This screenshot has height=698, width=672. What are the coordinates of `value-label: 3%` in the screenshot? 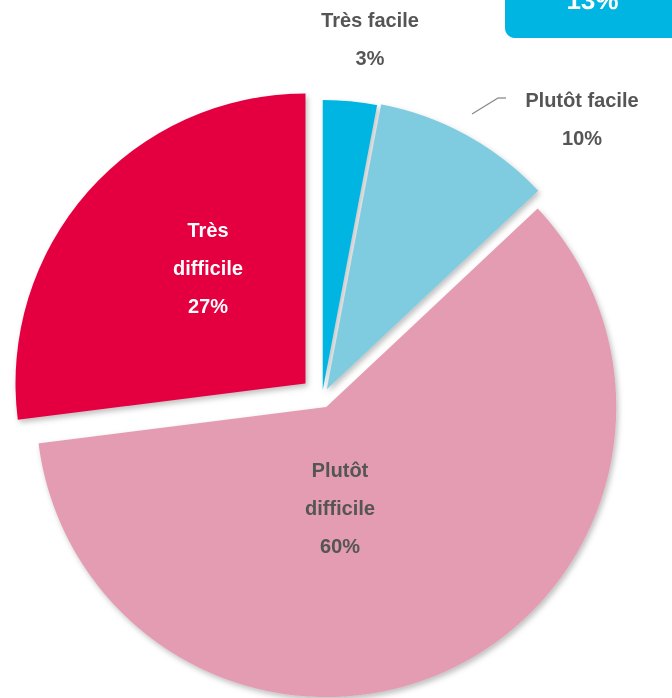 It's located at (370, 59).